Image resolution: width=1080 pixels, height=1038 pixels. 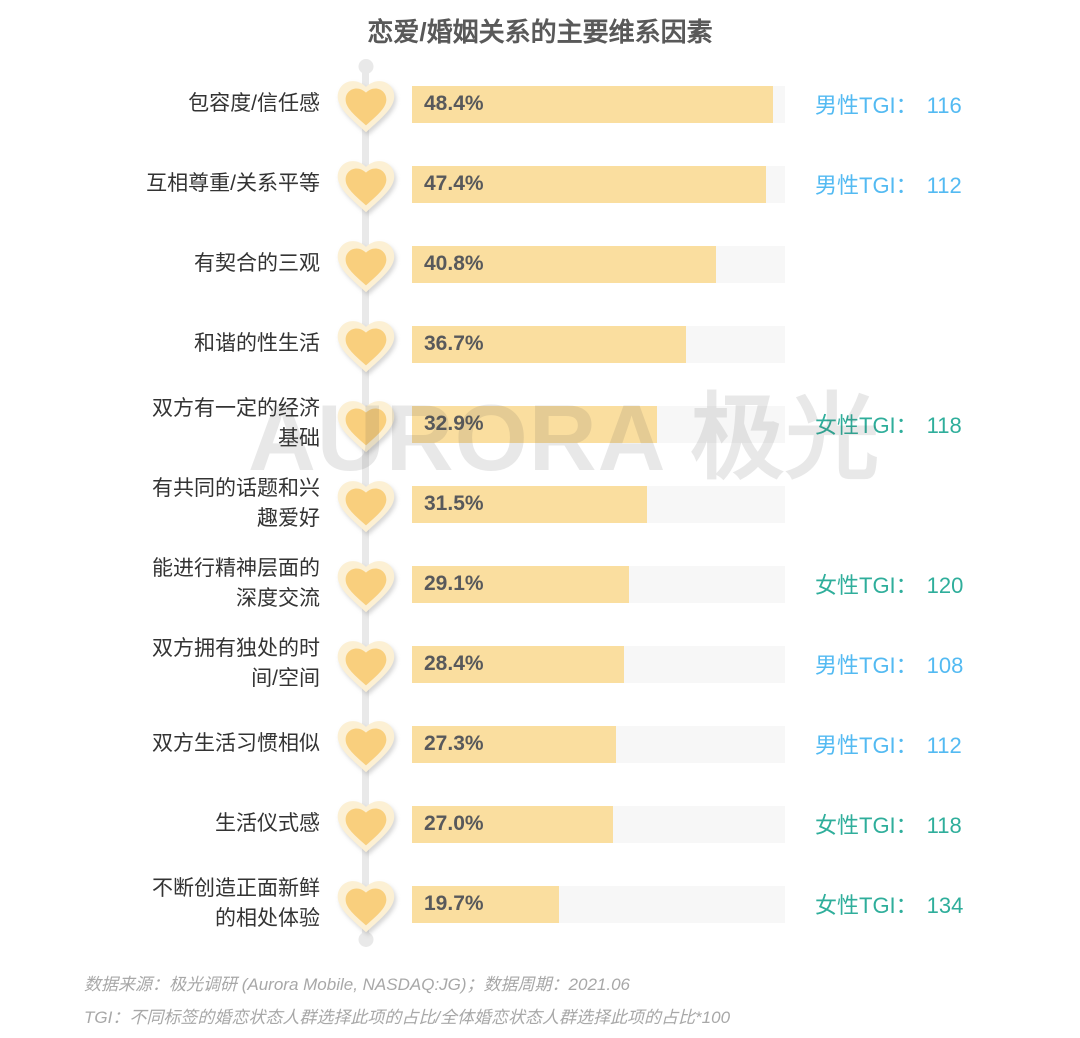 I want to click on bar-track: 36.7%, so click(x=598, y=344).